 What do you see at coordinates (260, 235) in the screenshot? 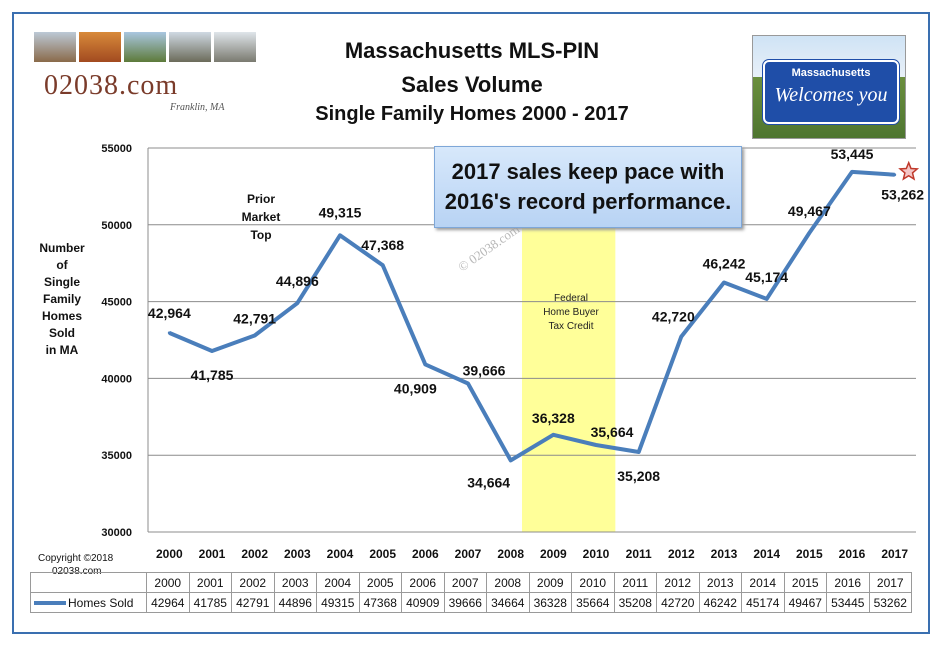
I see `prior-market-top-label: Top` at bounding box center [260, 235].